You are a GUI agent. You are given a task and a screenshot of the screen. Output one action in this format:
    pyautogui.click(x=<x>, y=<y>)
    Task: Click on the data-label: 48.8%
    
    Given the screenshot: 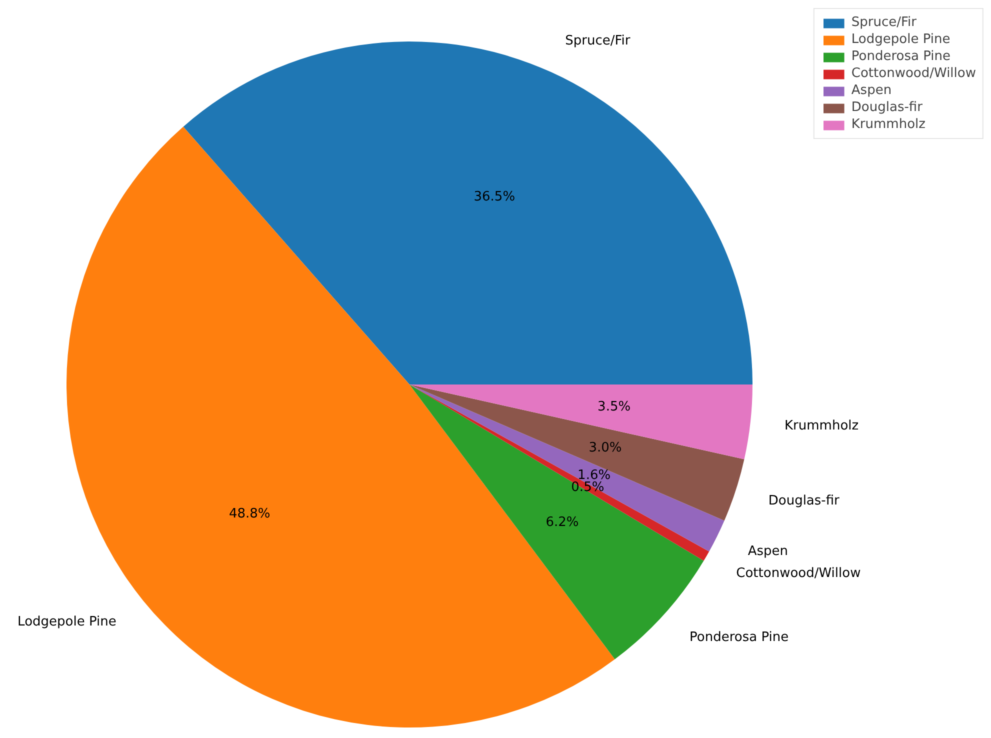 What is the action you would take?
    pyautogui.click(x=249, y=514)
    